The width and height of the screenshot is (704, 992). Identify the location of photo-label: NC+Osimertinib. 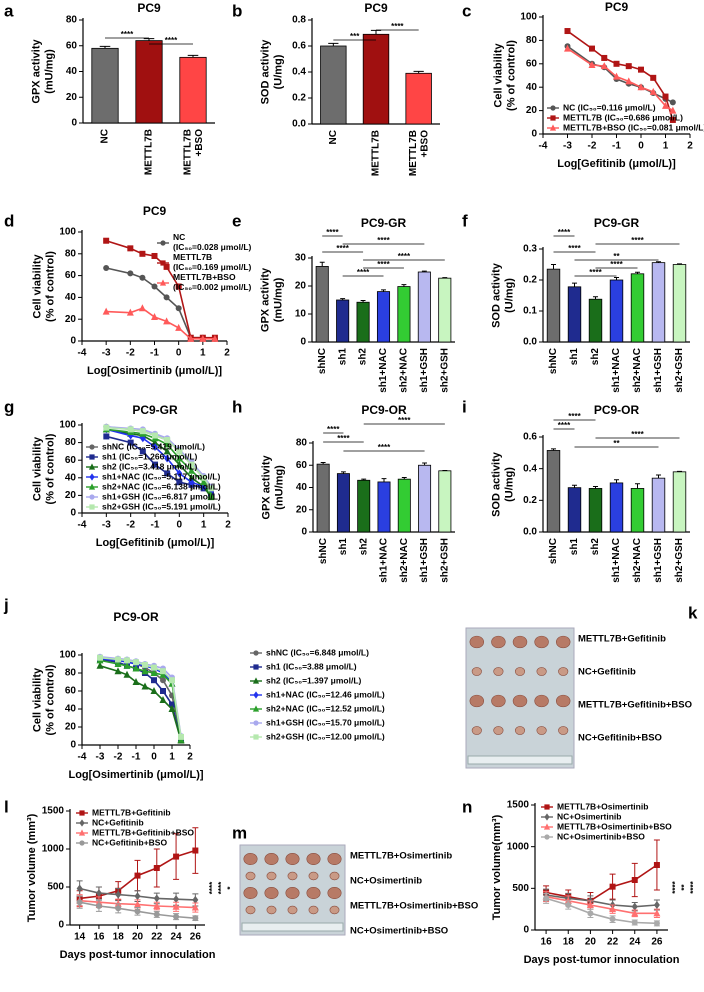
(386, 881).